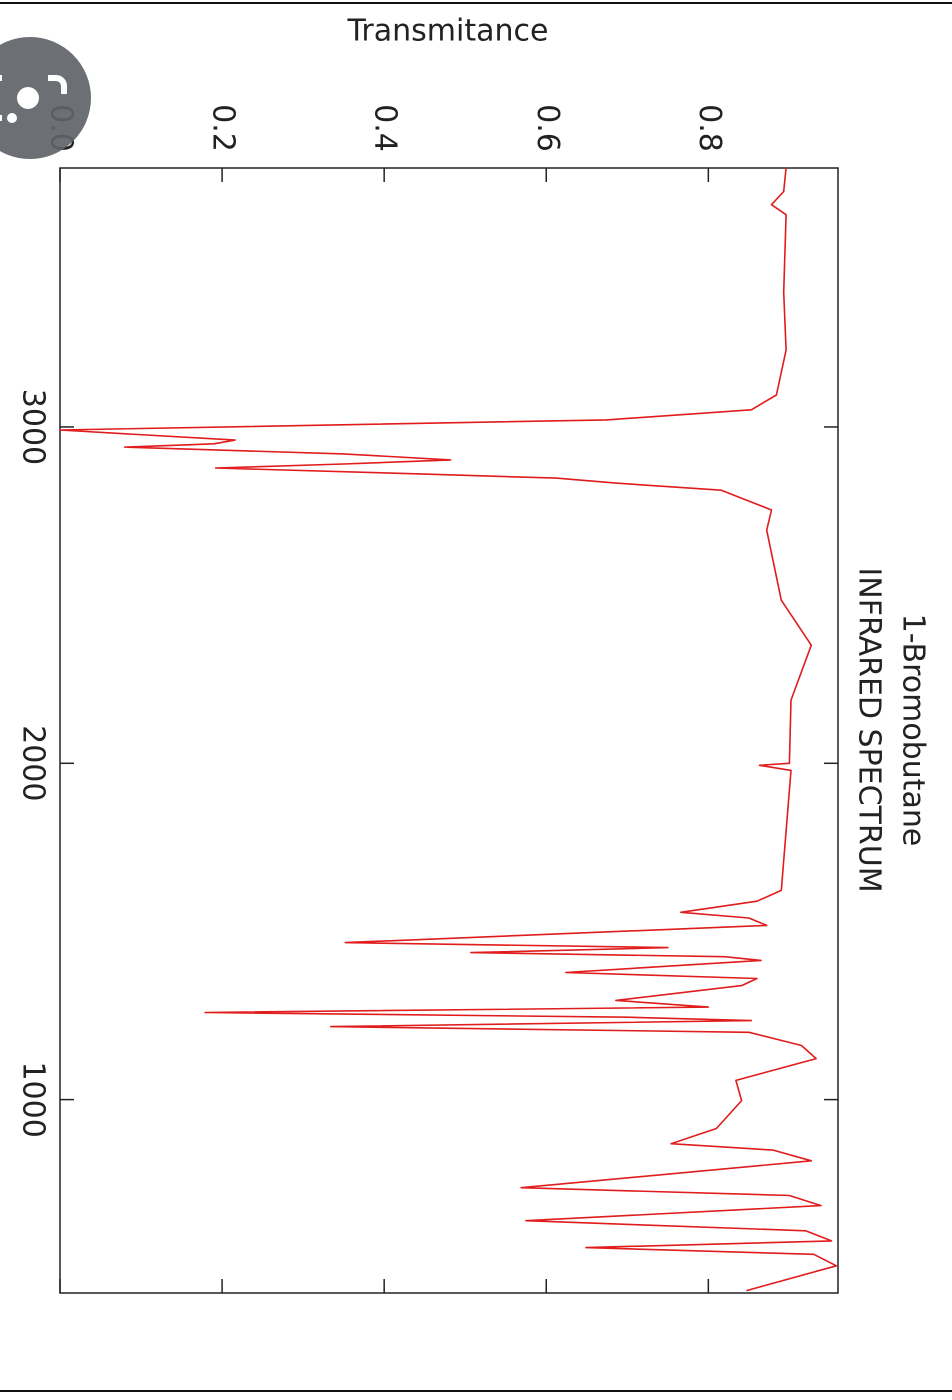 This screenshot has width=952, height=1400. What do you see at coordinates (45, 98) in the screenshot?
I see `lens-icon` at bounding box center [45, 98].